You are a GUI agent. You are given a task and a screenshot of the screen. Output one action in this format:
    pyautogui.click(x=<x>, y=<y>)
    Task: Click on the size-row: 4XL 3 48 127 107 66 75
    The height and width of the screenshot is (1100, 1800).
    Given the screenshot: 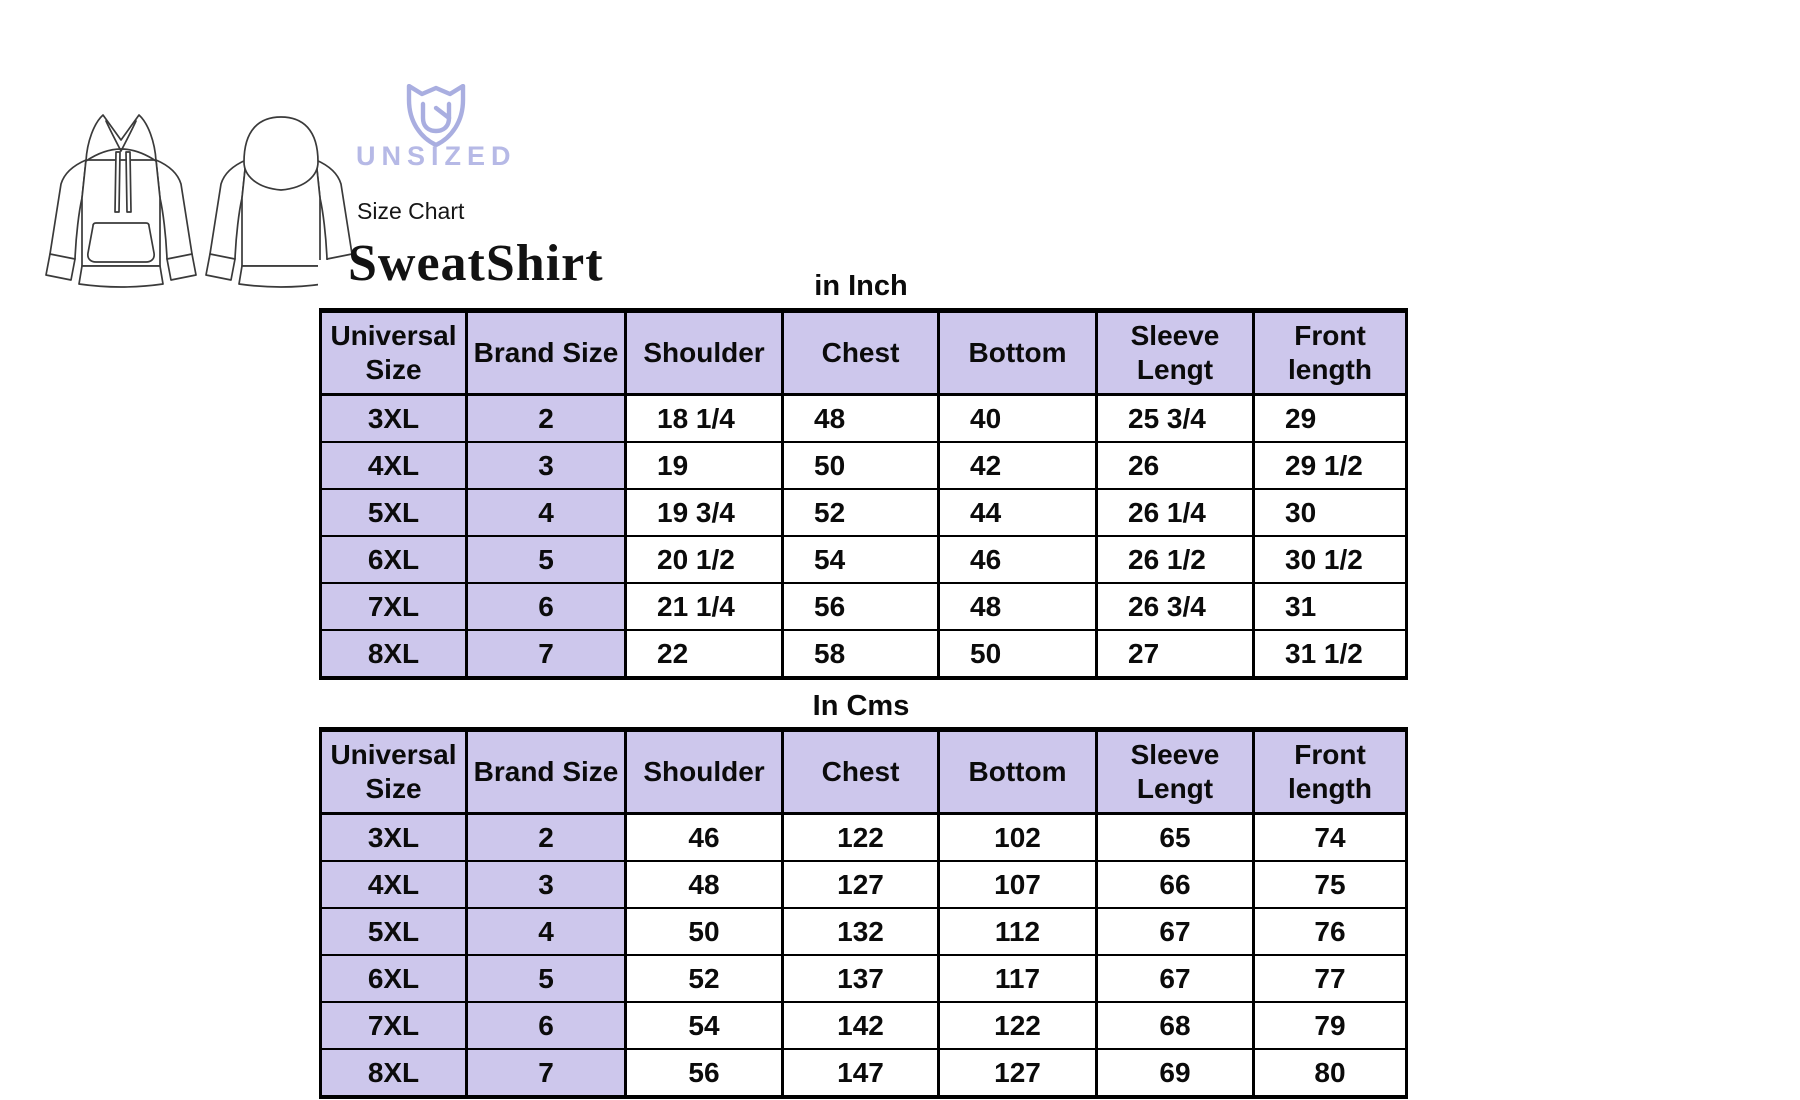 What is the action you would take?
    pyautogui.click(x=863, y=884)
    